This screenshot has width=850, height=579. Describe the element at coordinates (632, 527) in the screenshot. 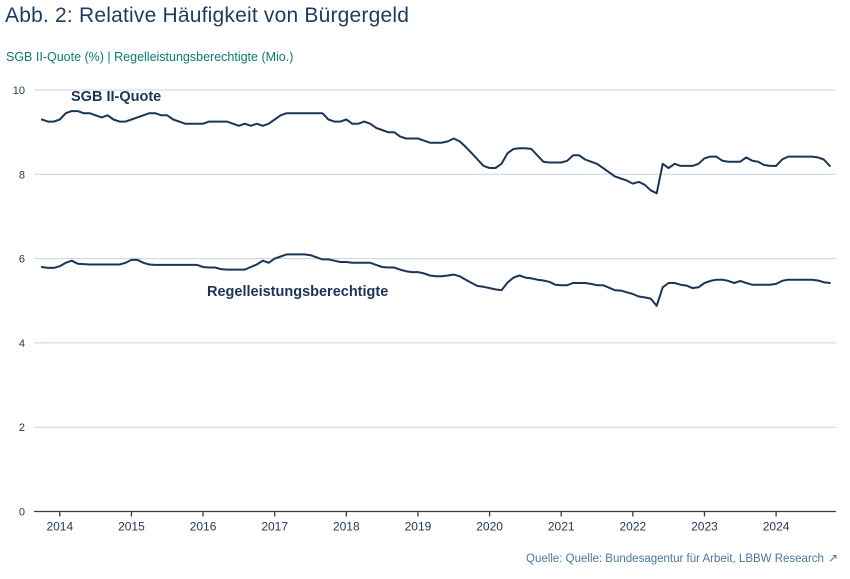

I see `x-tick-label: 2022` at that location.